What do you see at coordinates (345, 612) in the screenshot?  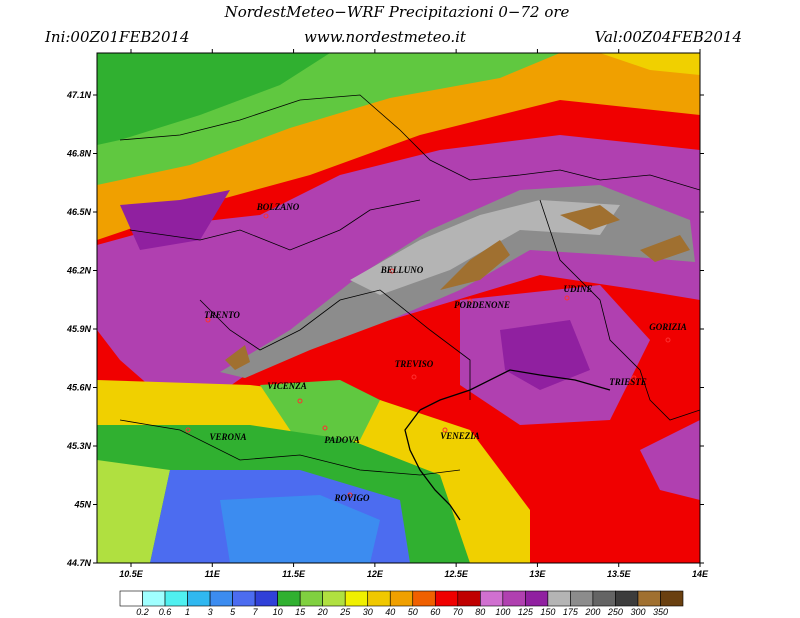 I see `legend-label: 25` at bounding box center [345, 612].